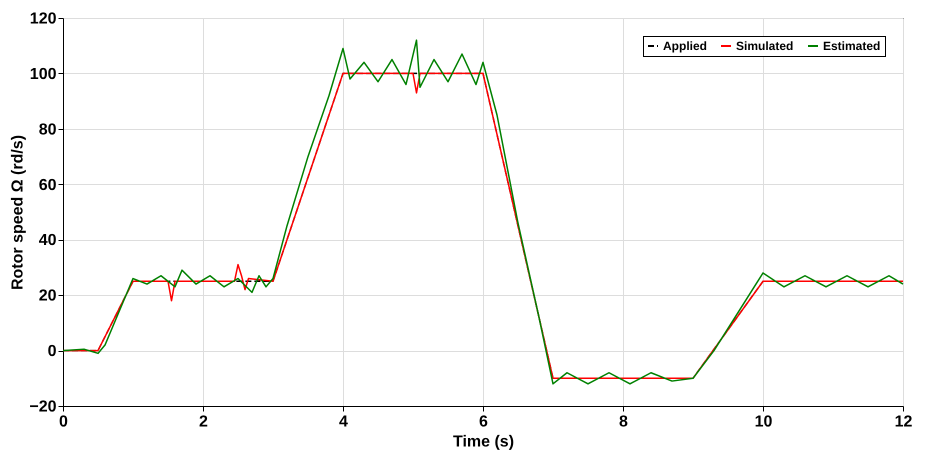  What do you see at coordinates (43, 19) in the screenshot?
I see `y-tick-label: 120` at bounding box center [43, 19].